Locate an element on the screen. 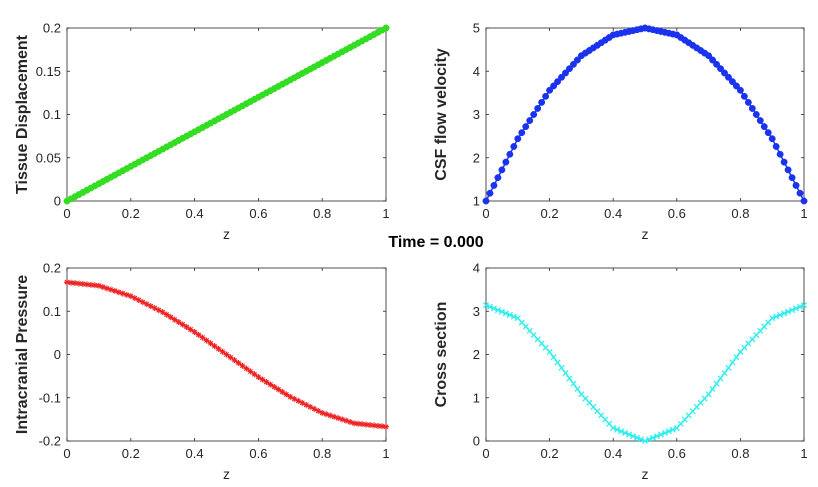 This screenshot has height=487, width=818. y-axis-label: Cross section is located at coordinates (441, 355).